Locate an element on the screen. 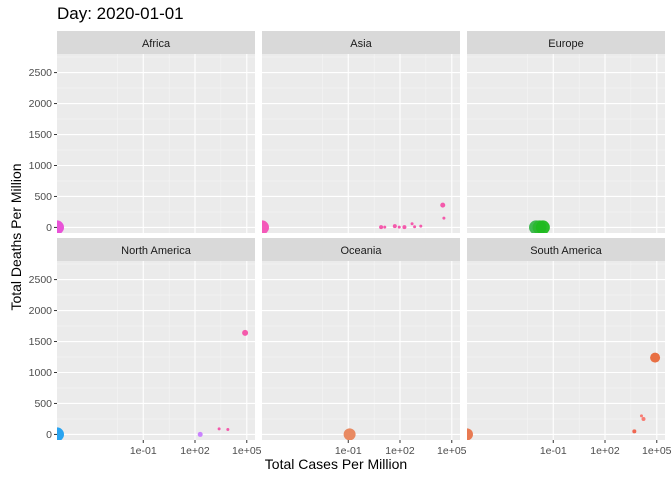 This screenshot has width=672, height=480. facet-strip-label: Africa is located at coordinates (156, 44).